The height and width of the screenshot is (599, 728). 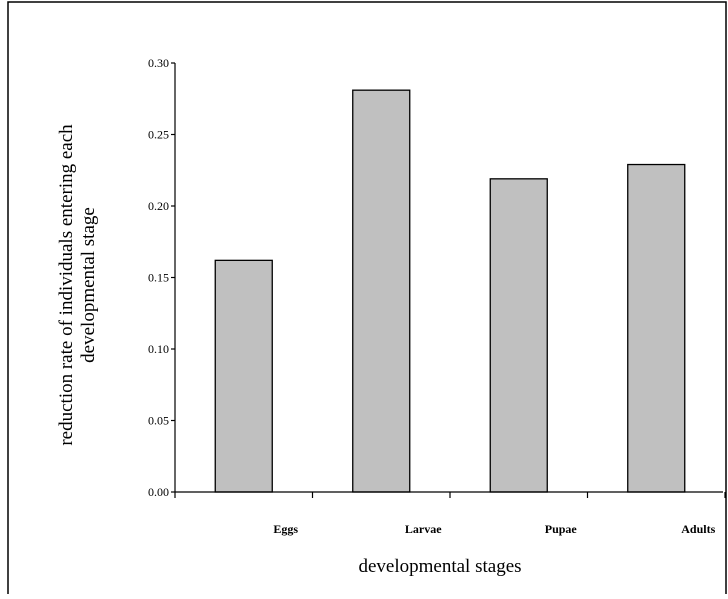 What do you see at coordinates (285, 529) in the screenshot?
I see `x-tick-label-eggs: Eggs` at bounding box center [285, 529].